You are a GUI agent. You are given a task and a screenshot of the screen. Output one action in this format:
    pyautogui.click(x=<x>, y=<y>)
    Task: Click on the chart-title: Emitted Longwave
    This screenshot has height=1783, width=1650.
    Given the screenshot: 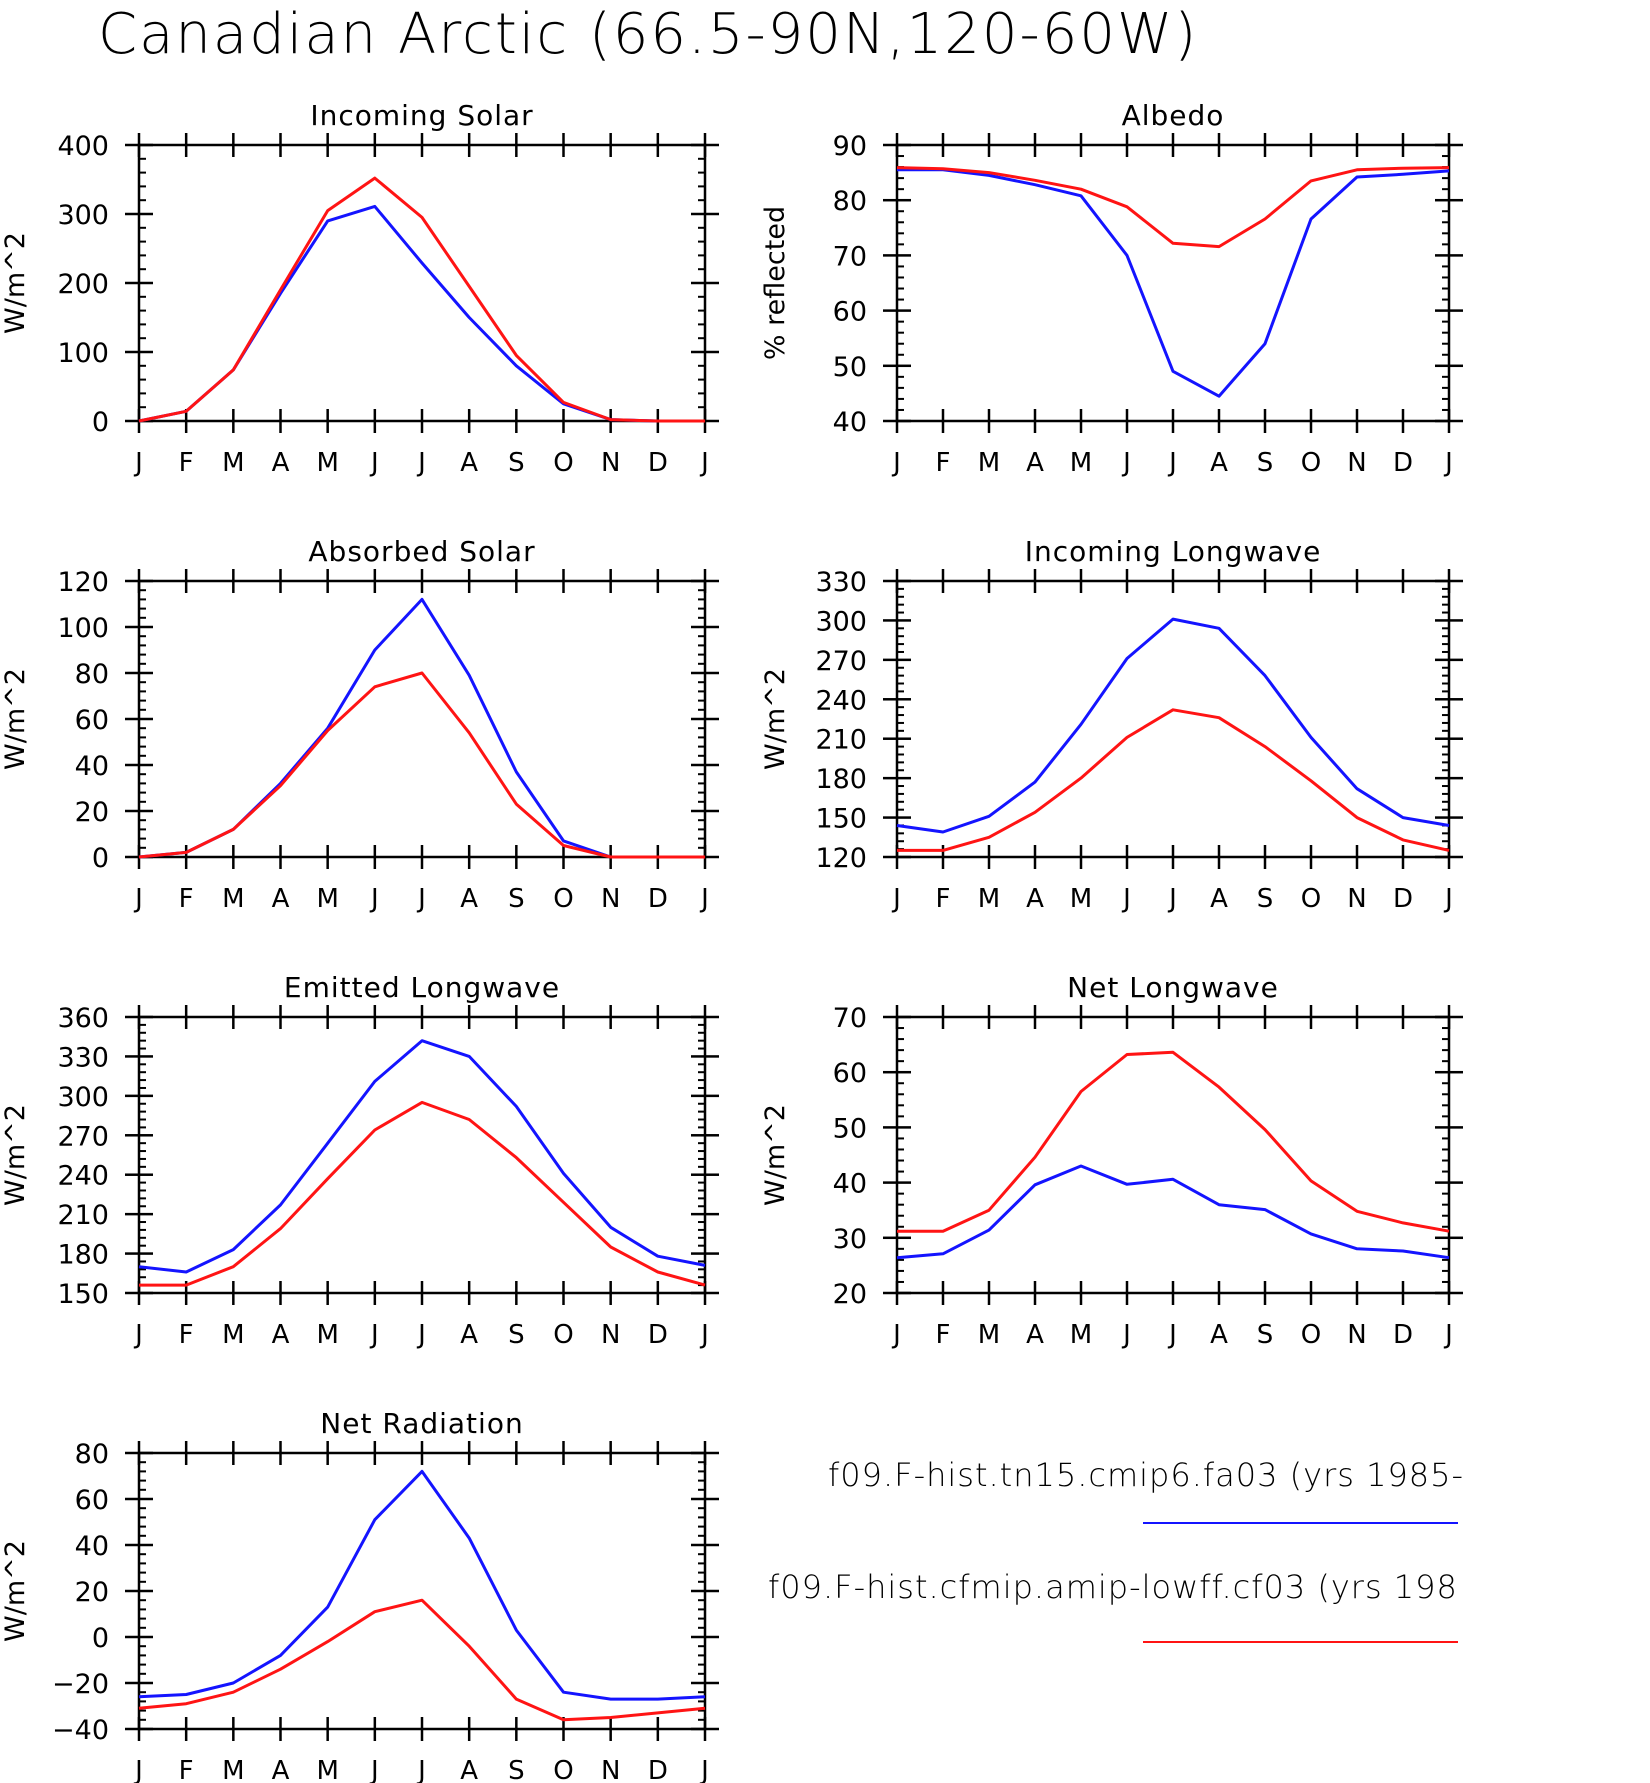 What is the action you would take?
    pyautogui.click(x=422, y=987)
    